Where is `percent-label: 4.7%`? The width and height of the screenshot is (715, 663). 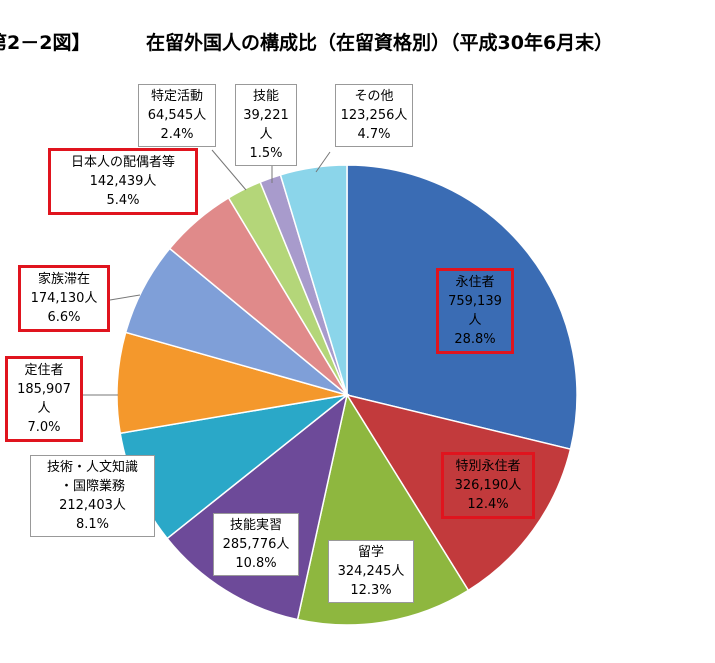 percent-label: 4.7% is located at coordinates (374, 134).